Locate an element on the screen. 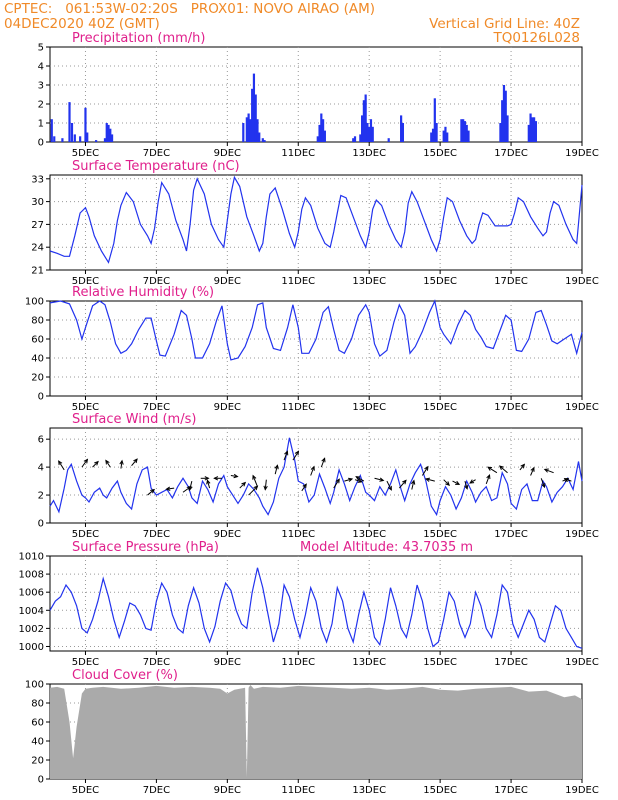 Image resolution: width=618 pixels, height=800 pixels. wind-xtick-label: 13DEC is located at coordinates (369, 534).